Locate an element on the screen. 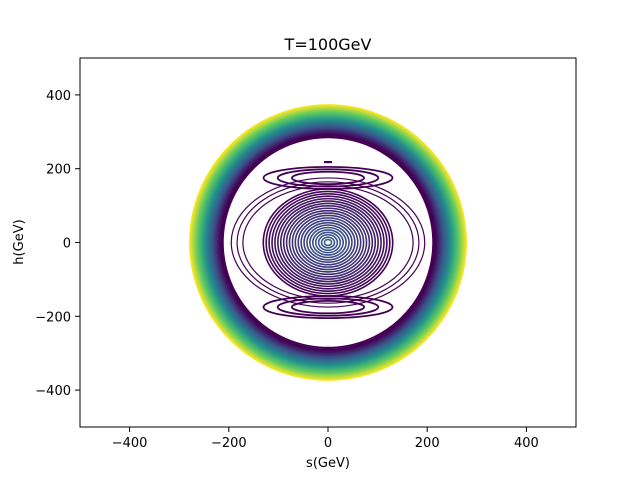 The height and width of the screenshot is (480, 640). x-tick-label: 0 is located at coordinates (328, 443).